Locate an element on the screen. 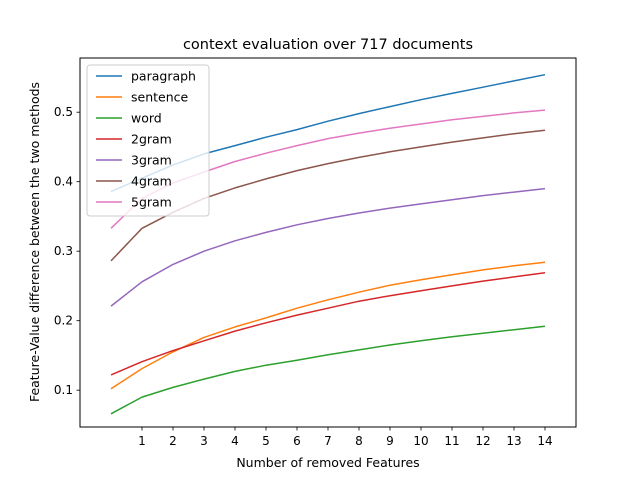  y-axis-ticks: 0.1 0.2 0.3 0.4 0.5 is located at coordinates (67, 251).